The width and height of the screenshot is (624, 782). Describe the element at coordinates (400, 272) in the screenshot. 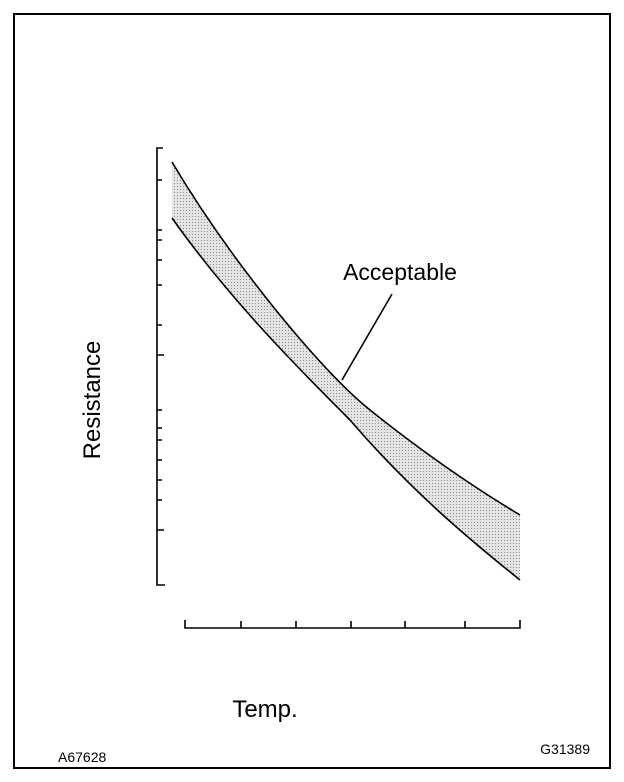

I see `band-label: Acceptable` at that location.